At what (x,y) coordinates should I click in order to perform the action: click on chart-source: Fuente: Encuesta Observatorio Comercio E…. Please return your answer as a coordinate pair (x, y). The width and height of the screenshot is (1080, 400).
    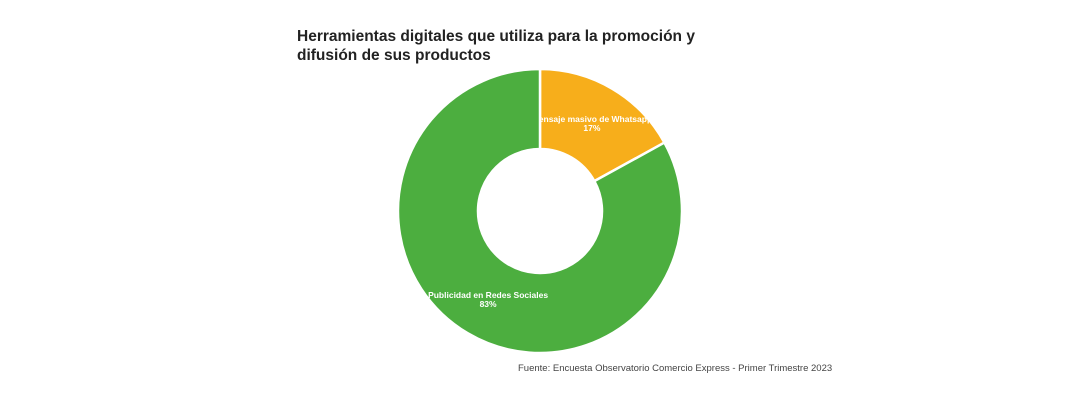
    Looking at the image, I should click on (675, 368).